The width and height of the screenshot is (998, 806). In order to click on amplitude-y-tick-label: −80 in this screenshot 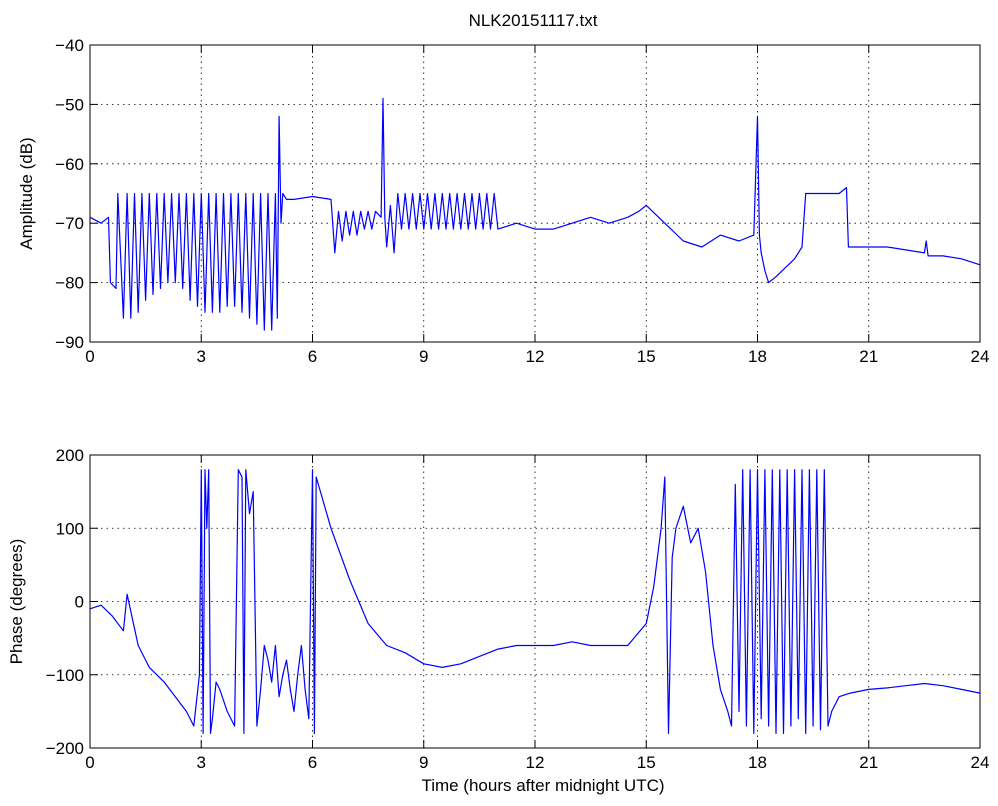, I will do `click(69, 283)`.